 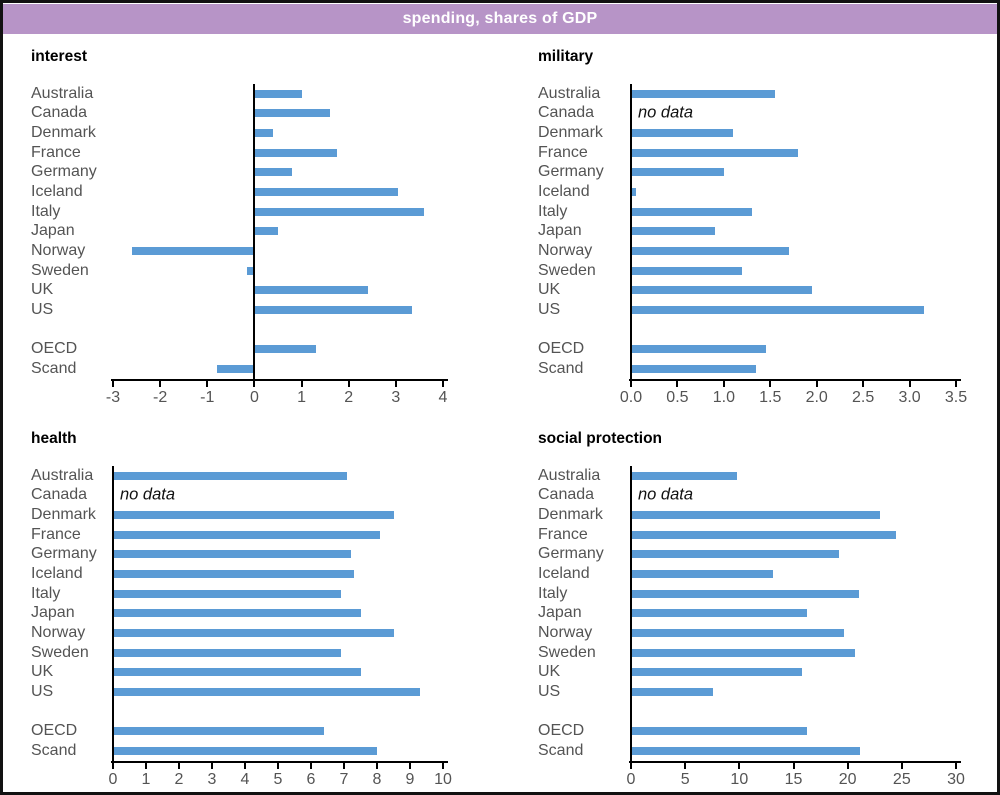 I want to click on chart-row: Australia, so click(x=753, y=94).